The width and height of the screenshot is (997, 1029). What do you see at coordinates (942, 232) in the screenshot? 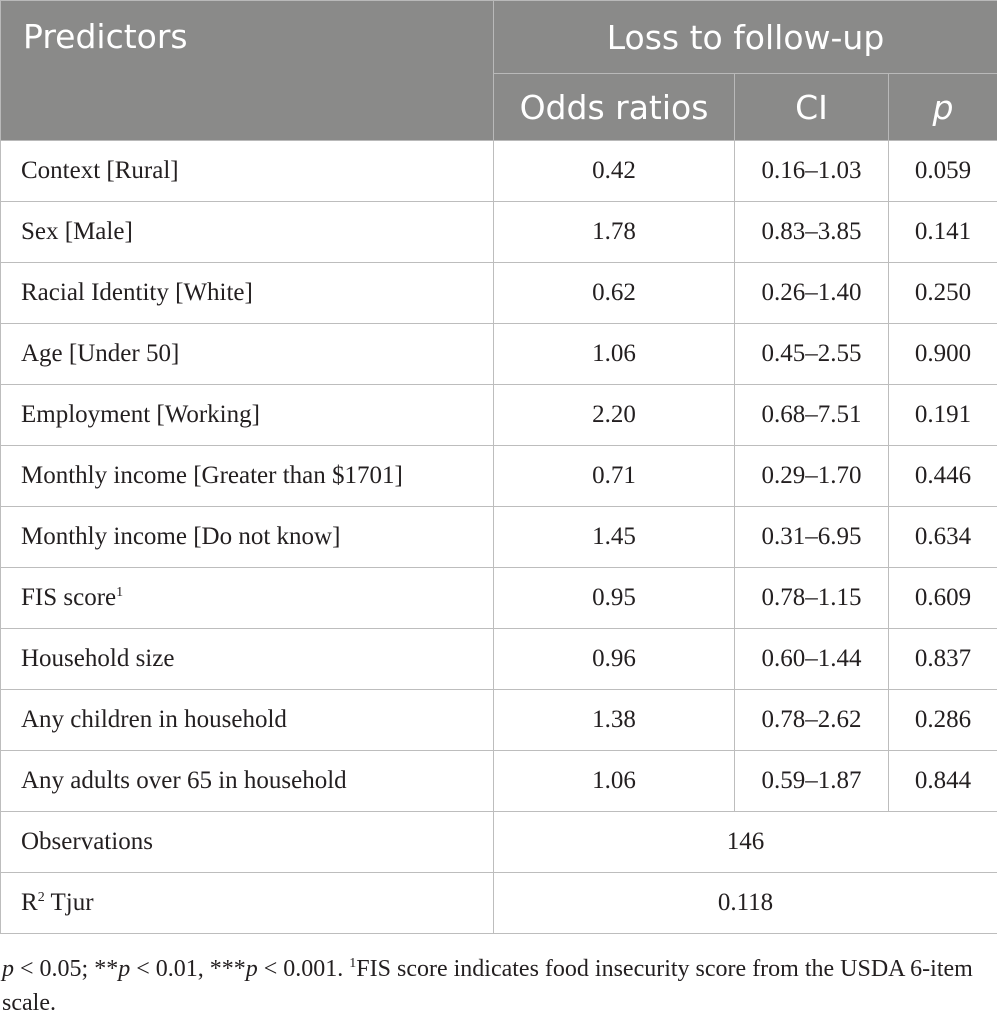
I see `p-value-cell: 0.141` at bounding box center [942, 232].